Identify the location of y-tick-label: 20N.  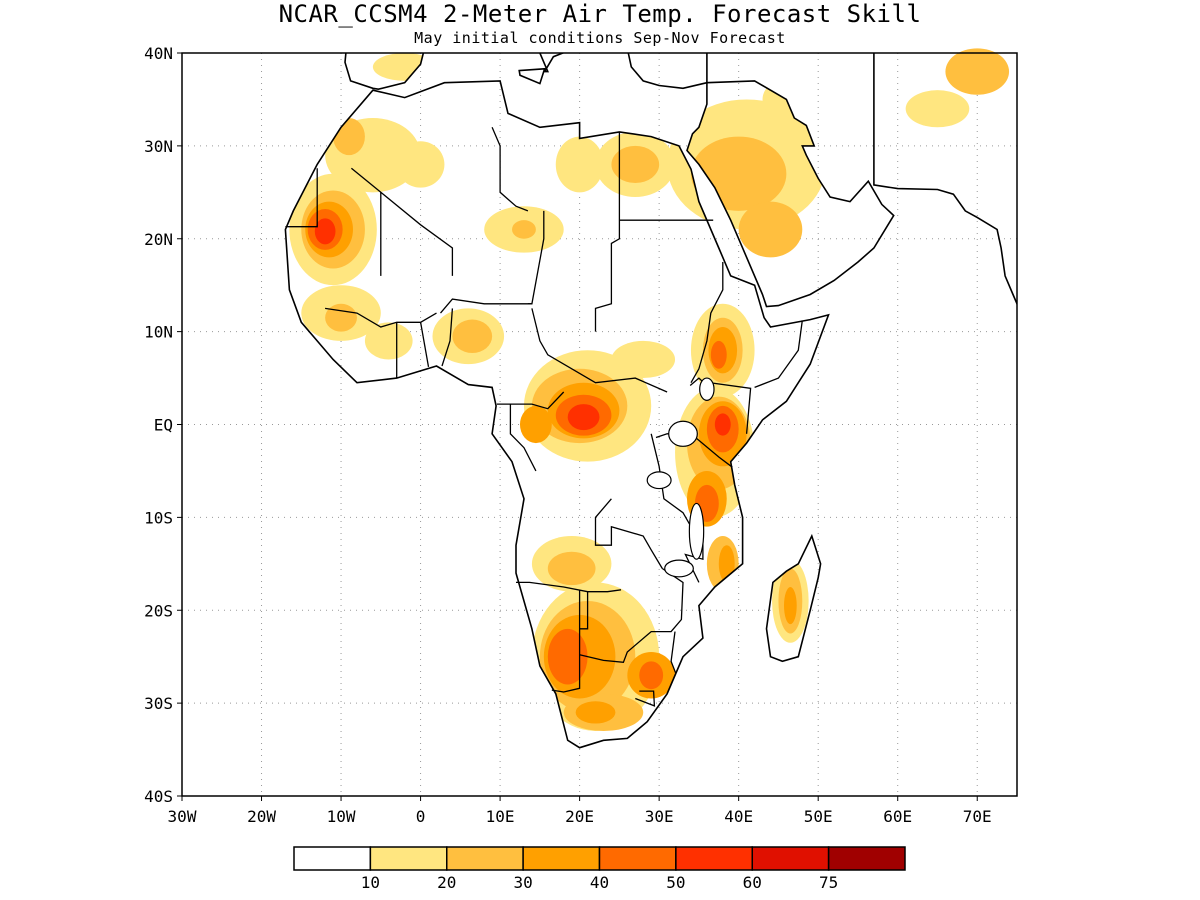
(158, 239).